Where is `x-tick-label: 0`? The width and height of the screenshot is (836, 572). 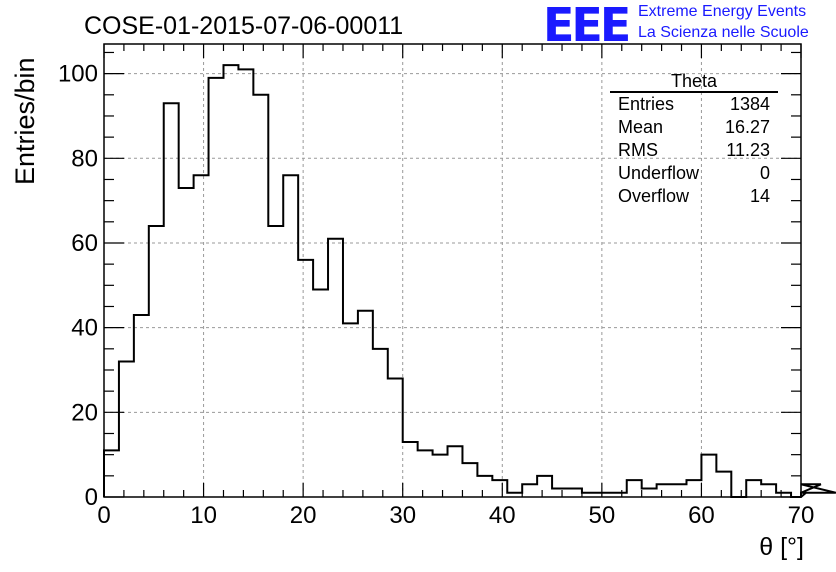 x-tick-label: 0 is located at coordinates (103, 515).